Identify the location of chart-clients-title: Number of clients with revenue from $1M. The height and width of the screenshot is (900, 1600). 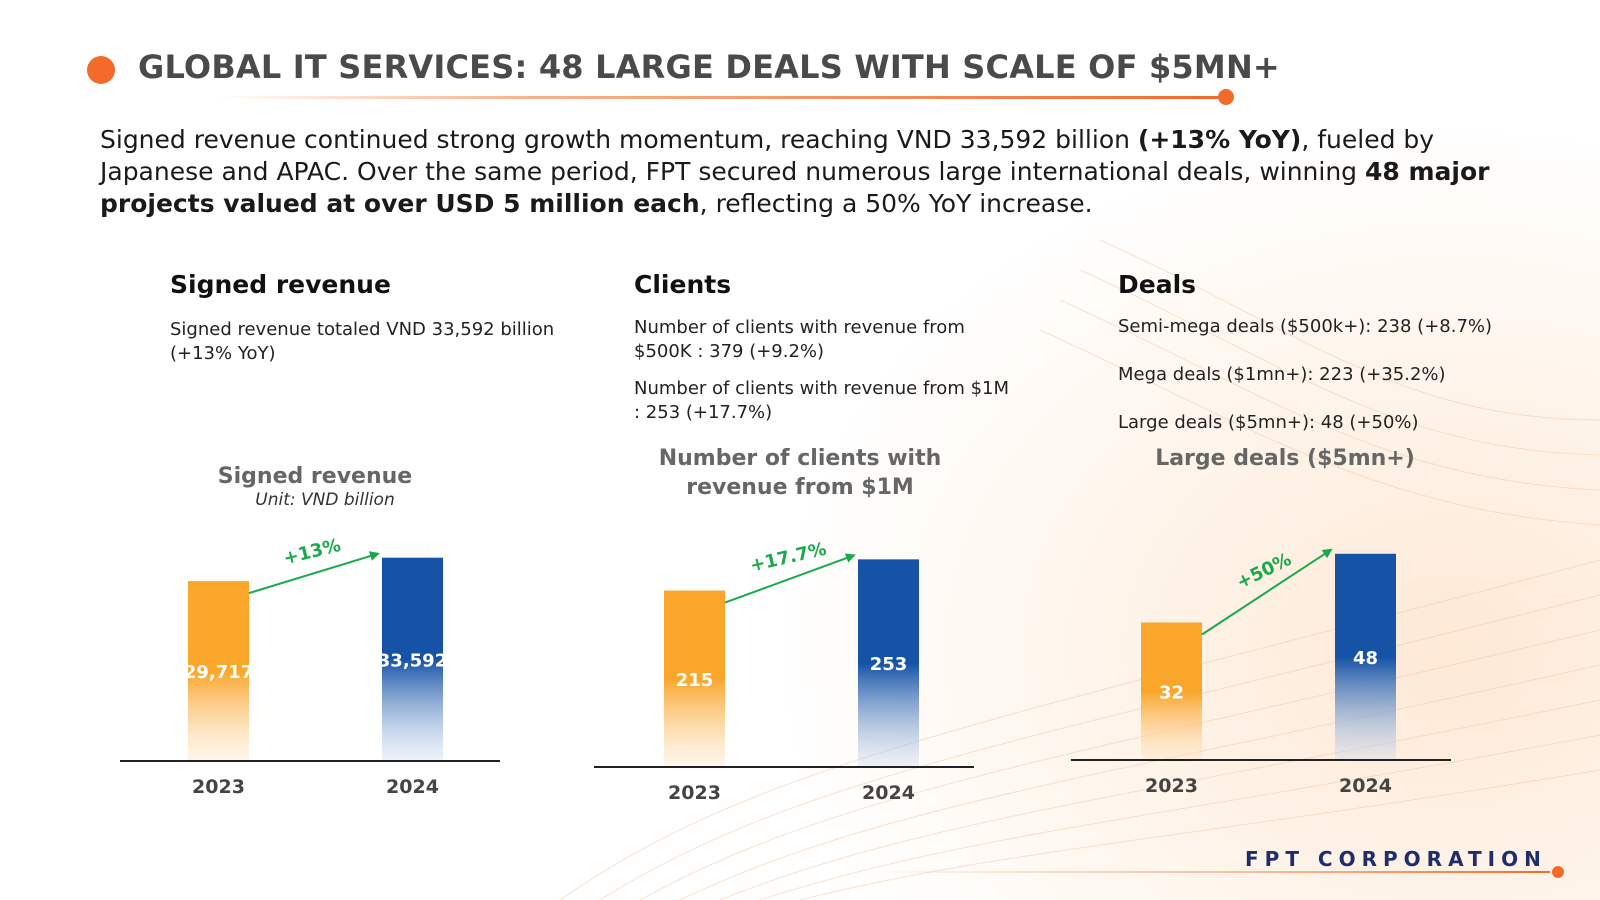
(800, 473).